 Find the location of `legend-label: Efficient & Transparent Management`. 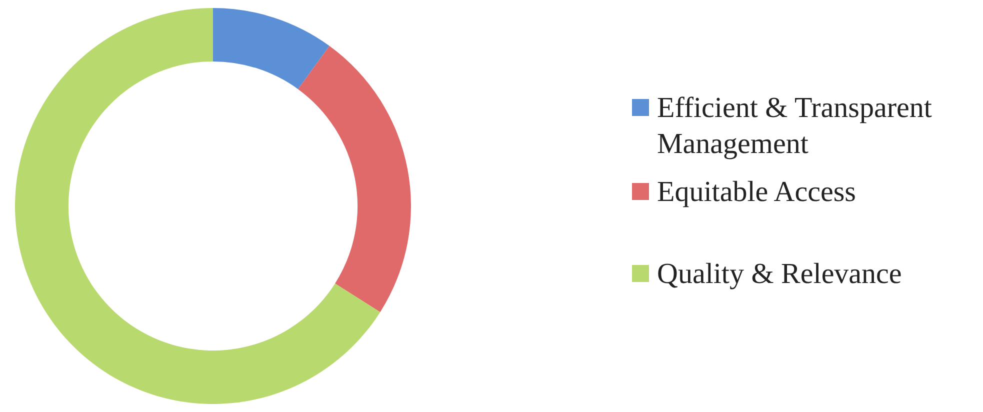

legend-label: Efficient & Transparent Management is located at coordinates (795, 126).